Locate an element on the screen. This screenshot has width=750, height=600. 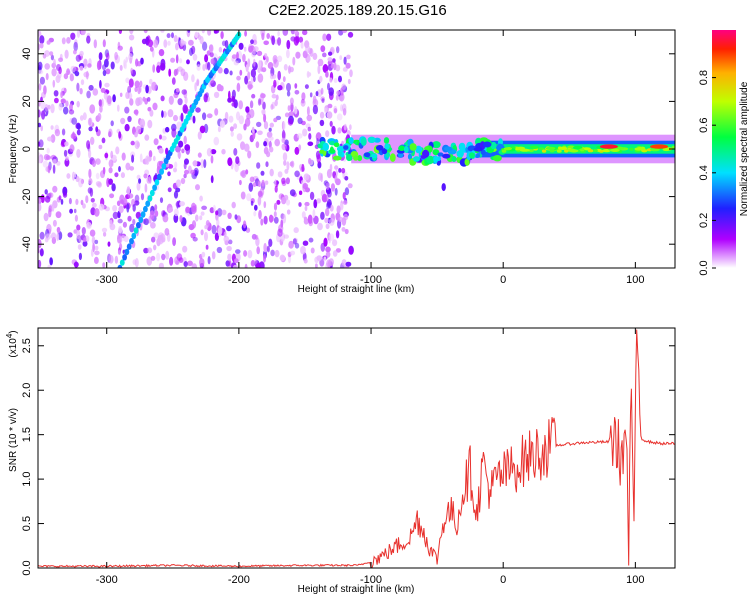
x-tick-label: 100 is located at coordinates (635, 280).